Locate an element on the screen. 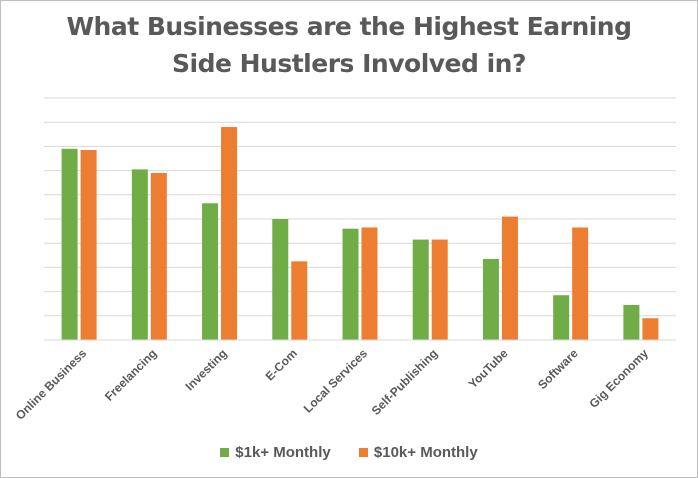  chart-legend: $1k+ Monthly $10k+ Monthly is located at coordinates (349, 452).